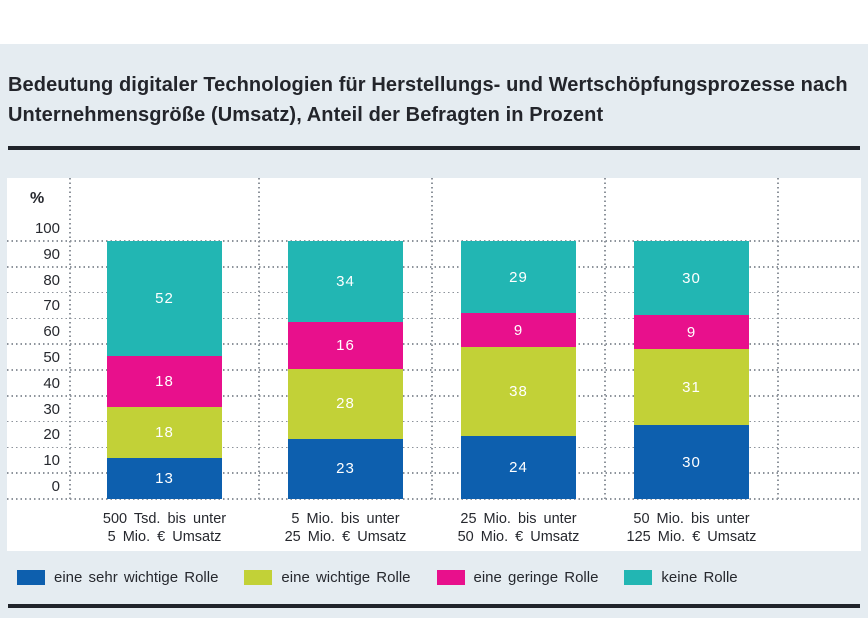 The image size is (868, 618). I want to click on legend-item: eine sehr wichtige Rolle, so click(117, 577).